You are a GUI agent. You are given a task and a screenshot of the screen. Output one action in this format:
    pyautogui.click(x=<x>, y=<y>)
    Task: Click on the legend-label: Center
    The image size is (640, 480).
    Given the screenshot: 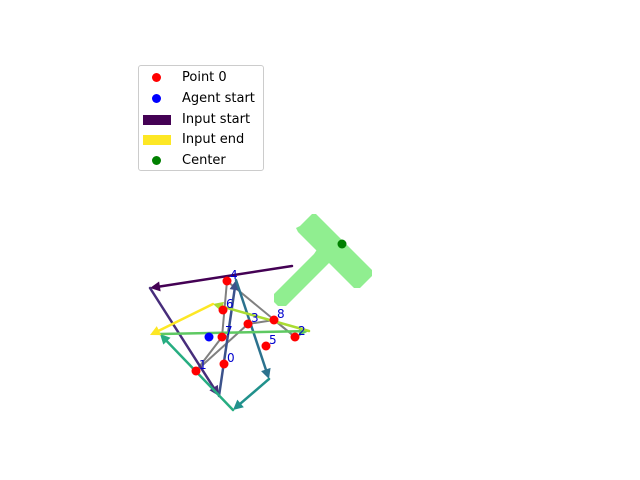 What is the action you would take?
    pyautogui.click(x=204, y=160)
    